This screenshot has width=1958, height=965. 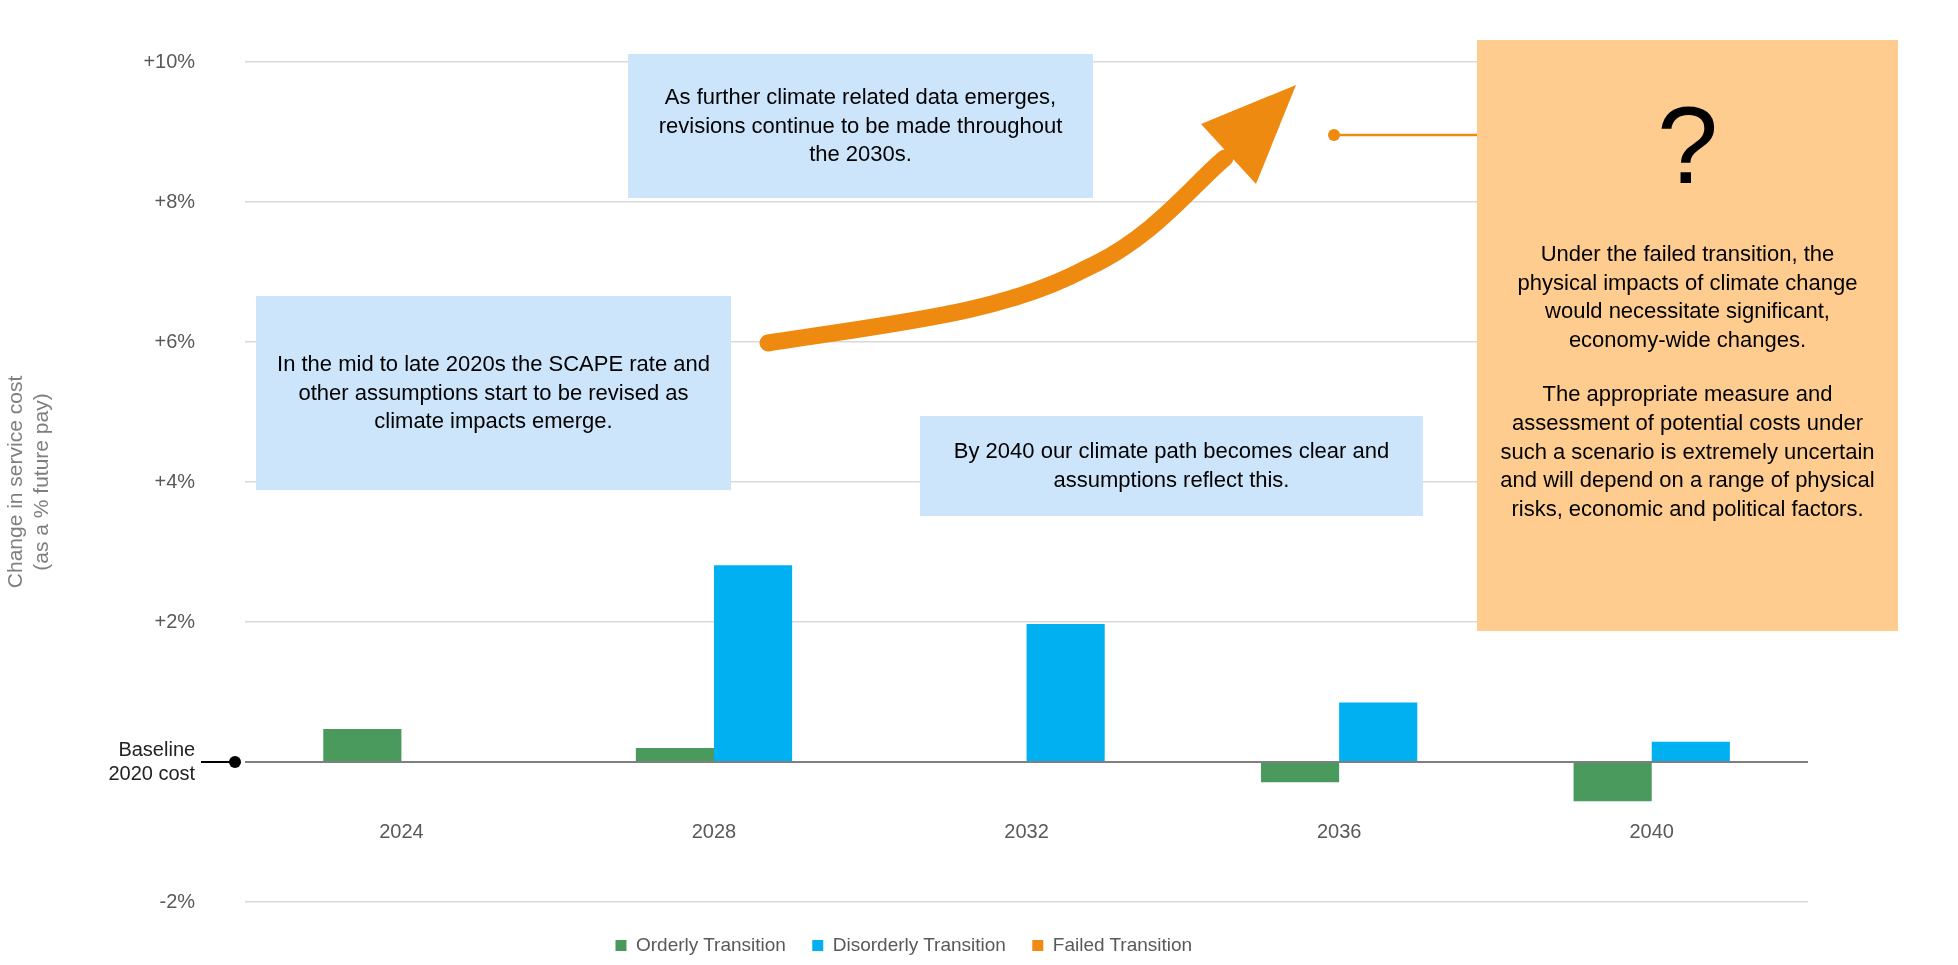 What do you see at coordinates (169, 60) in the screenshot?
I see `y-tick-label: +10%` at bounding box center [169, 60].